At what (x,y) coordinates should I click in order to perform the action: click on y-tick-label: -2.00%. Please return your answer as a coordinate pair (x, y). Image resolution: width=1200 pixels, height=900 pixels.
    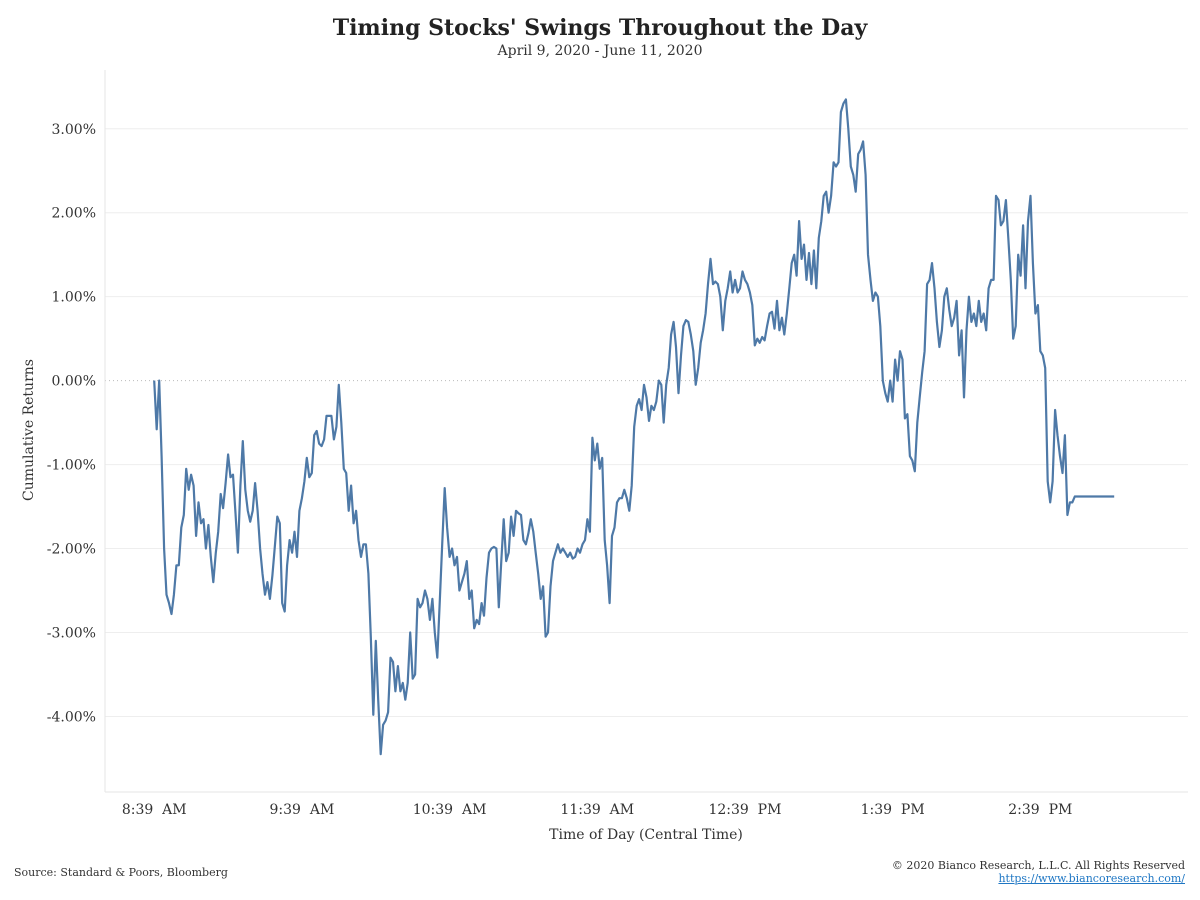
    Looking at the image, I should click on (71, 550).